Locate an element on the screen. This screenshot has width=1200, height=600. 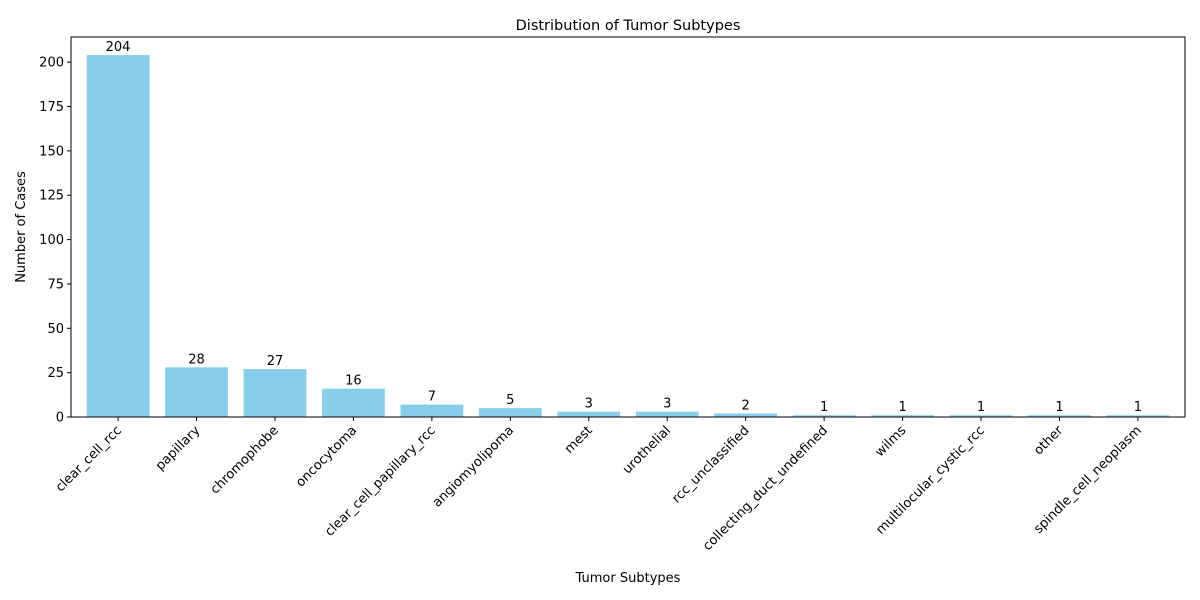
x-axis-title: Tumor Subtypes is located at coordinates (628, 578).